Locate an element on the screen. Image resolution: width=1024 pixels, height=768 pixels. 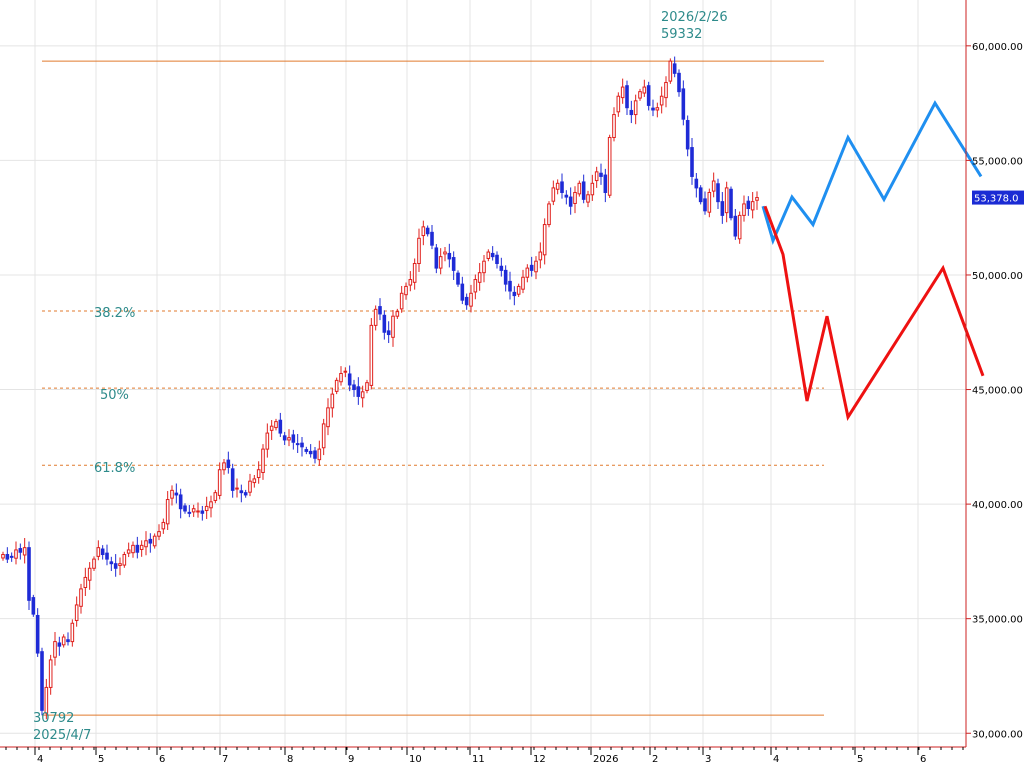
x-tick-label: 11 is located at coordinates (478, 759).